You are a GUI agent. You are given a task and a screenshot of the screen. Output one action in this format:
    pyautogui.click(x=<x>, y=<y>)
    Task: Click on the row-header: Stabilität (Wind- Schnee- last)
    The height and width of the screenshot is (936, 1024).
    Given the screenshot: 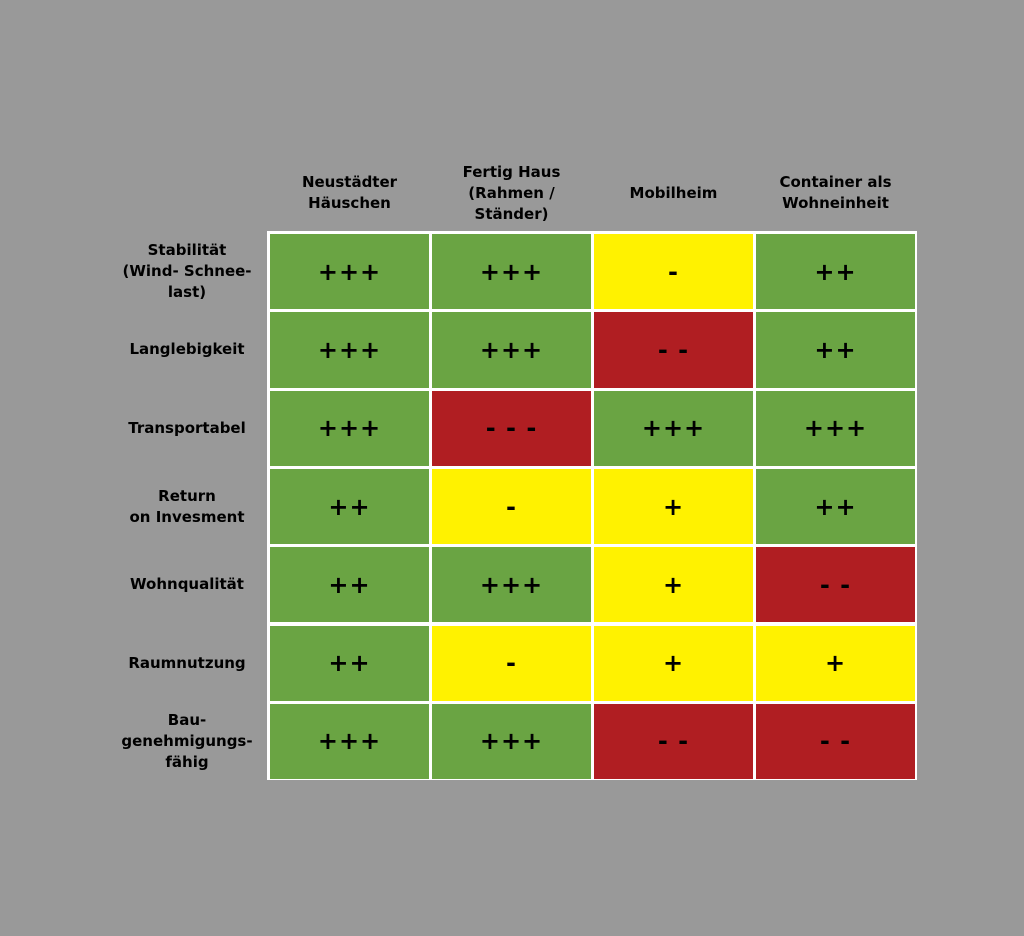 What is the action you would take?
    pyautogui.click(x=187, y=271)
    